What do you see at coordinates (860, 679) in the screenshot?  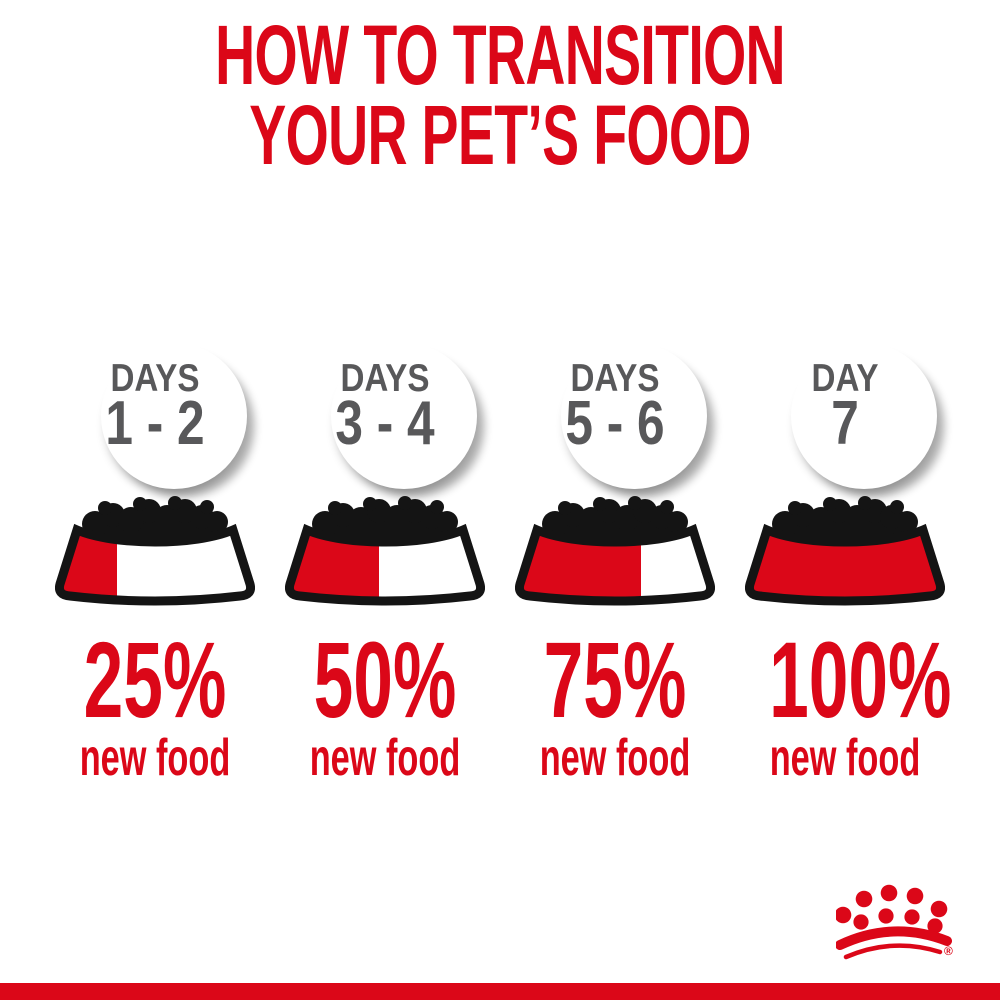 I see `percent-value: 100%` at bounding box center [860, 679].